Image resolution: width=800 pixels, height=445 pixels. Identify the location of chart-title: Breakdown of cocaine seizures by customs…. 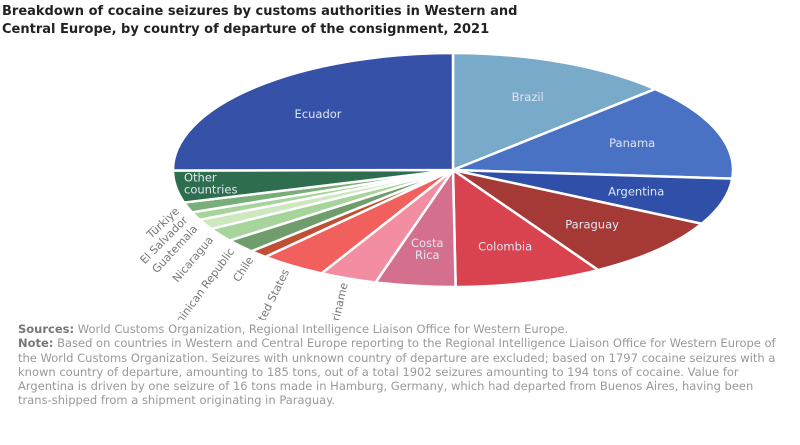
(397, 21).